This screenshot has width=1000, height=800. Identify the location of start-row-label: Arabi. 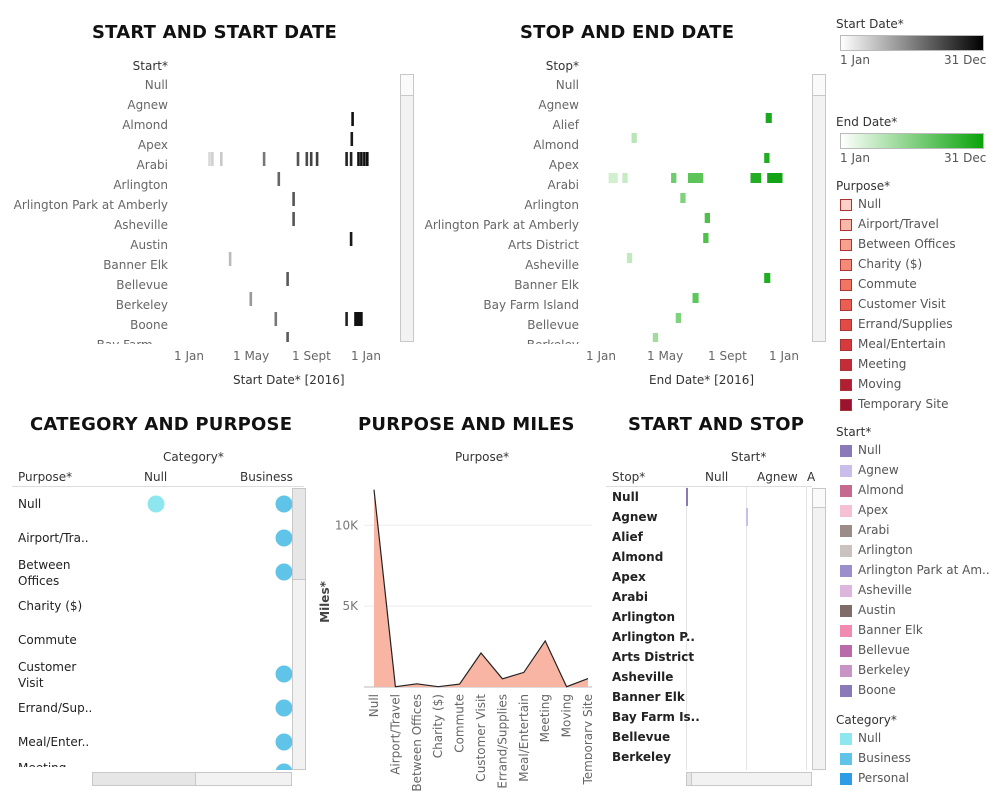
(152, 165).